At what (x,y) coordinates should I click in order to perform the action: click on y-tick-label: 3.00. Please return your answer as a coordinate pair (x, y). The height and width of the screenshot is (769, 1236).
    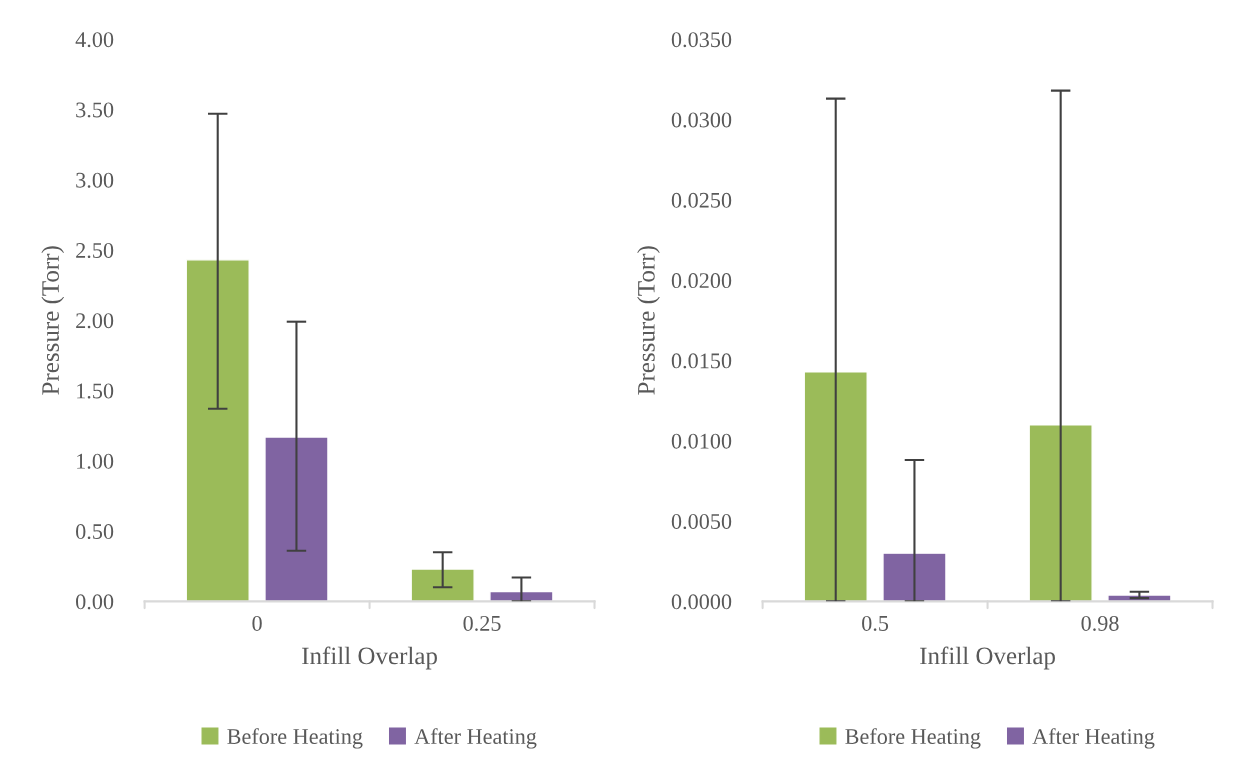
    Looking at the image, I should click on (95, 180).